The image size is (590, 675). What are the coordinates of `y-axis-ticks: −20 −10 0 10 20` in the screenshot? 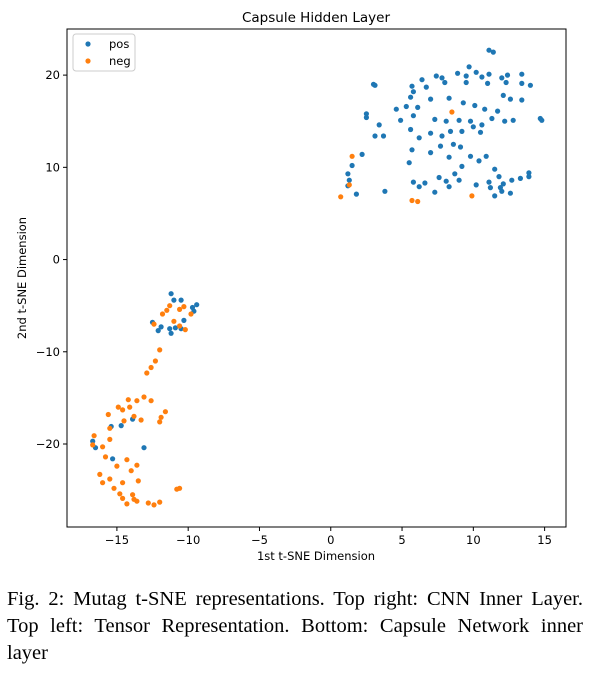 It's located at (51, 259).